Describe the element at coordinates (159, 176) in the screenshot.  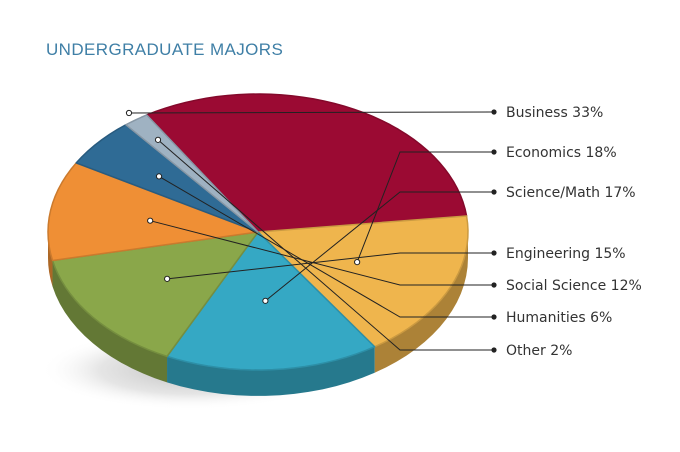
I see `leader-start-dot-humanities` at that location.